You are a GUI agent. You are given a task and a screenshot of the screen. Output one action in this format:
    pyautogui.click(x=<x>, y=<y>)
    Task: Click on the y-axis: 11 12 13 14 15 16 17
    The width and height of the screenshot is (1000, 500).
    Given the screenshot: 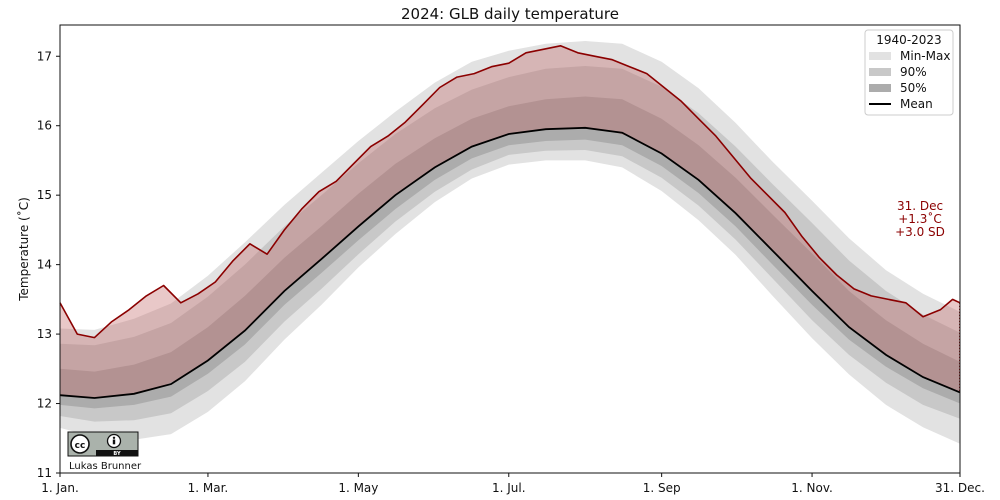 What is the action you would take?
    pyautogui.click(x=48, y=264)
    